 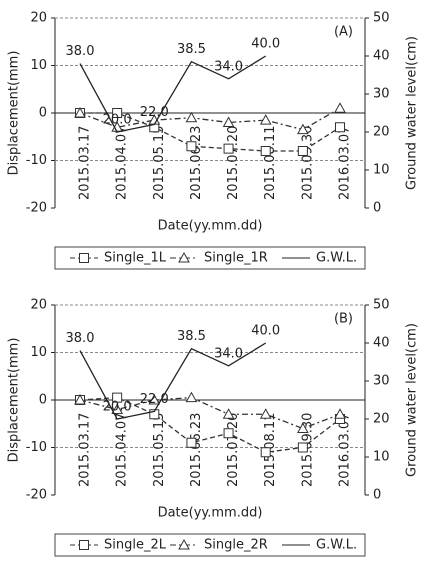 I want to click on x-tick-label: 2015.08.11, so click(x=270, y=163).